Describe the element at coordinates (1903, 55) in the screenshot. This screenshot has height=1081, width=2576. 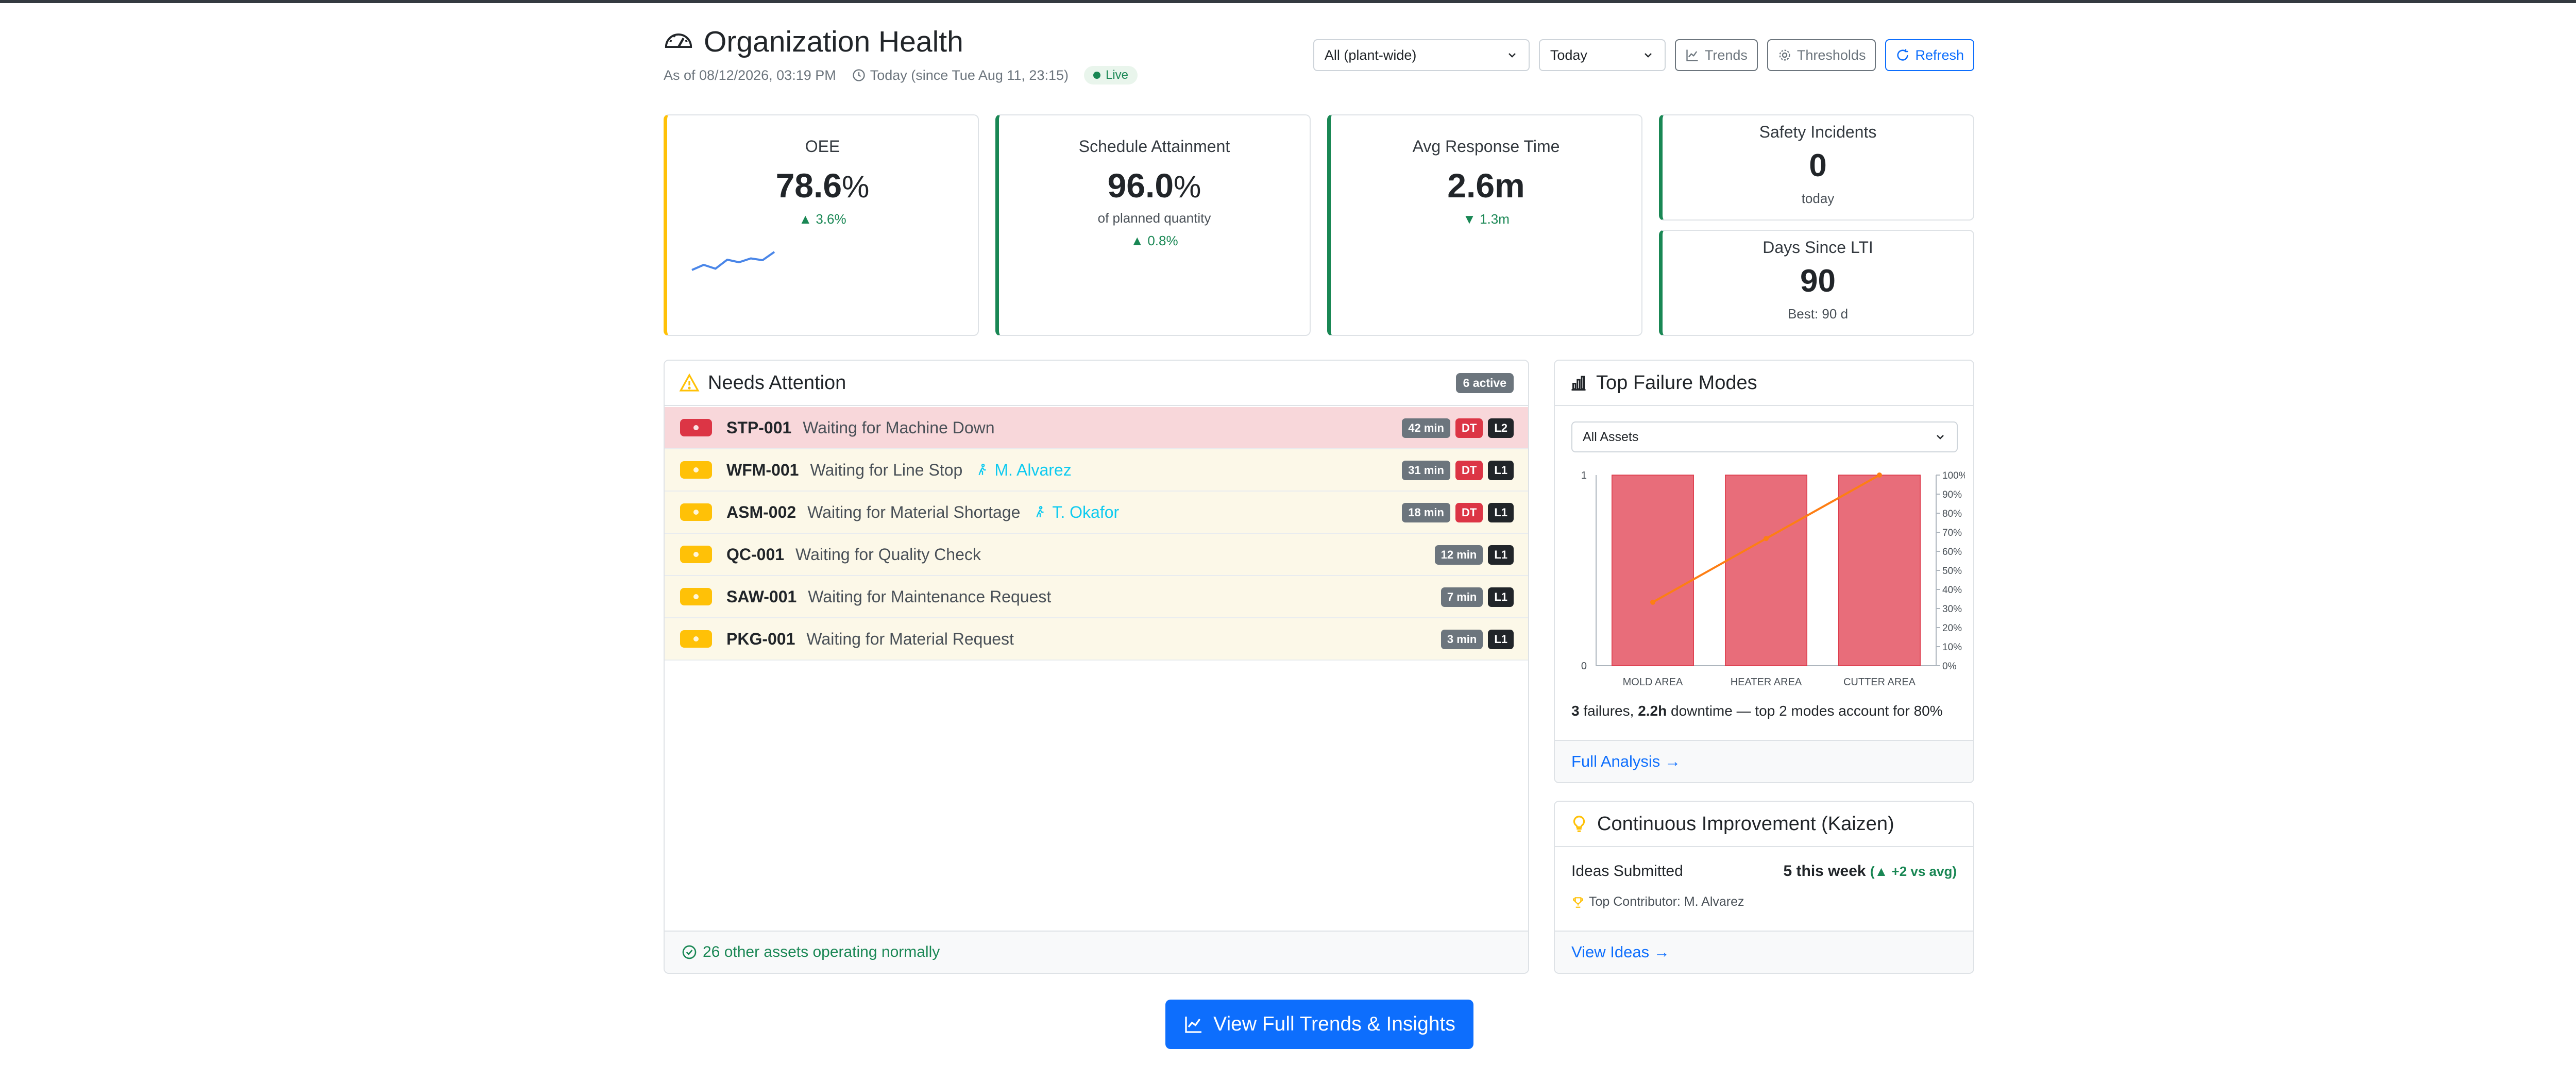
I see `refresh-icon` at that location.